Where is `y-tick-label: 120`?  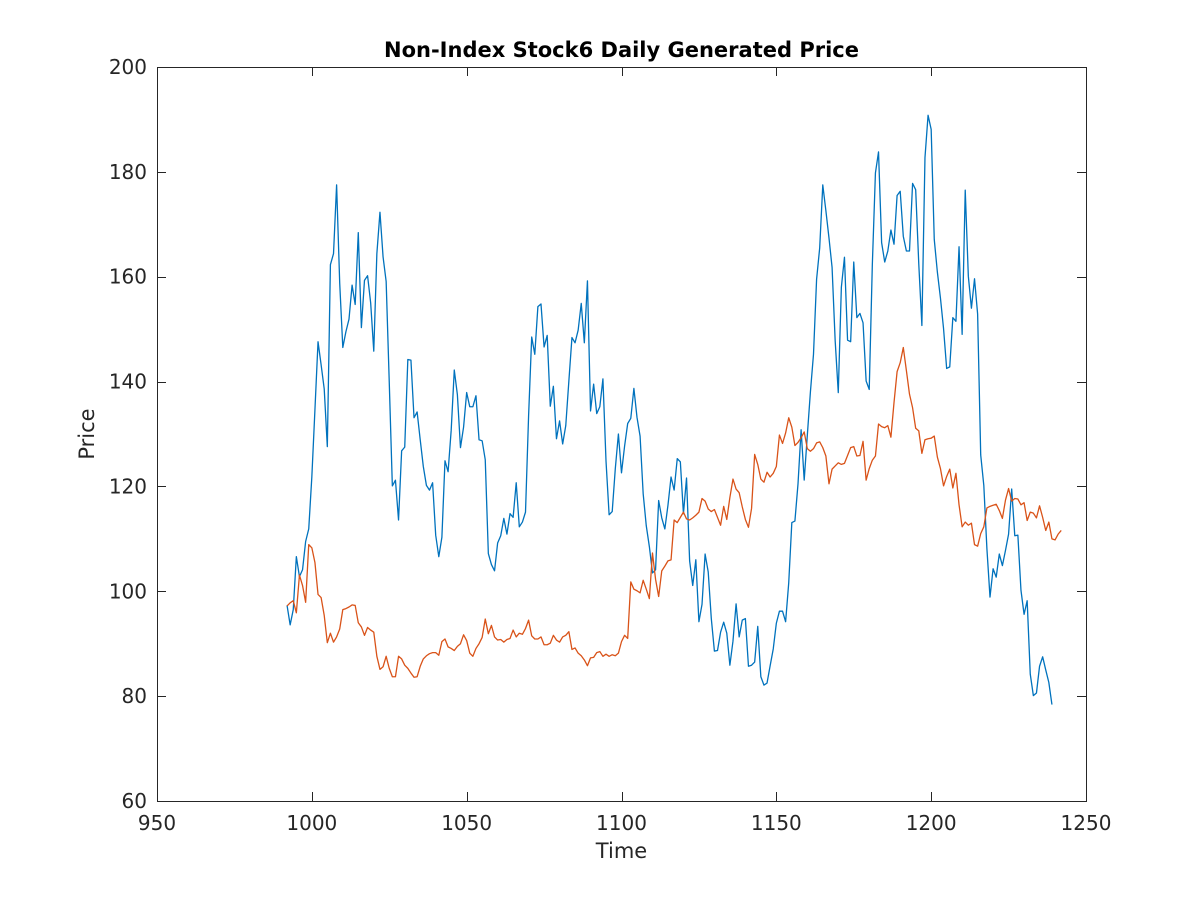
y-tick-label: 120 is located at coordinates (128, 486).